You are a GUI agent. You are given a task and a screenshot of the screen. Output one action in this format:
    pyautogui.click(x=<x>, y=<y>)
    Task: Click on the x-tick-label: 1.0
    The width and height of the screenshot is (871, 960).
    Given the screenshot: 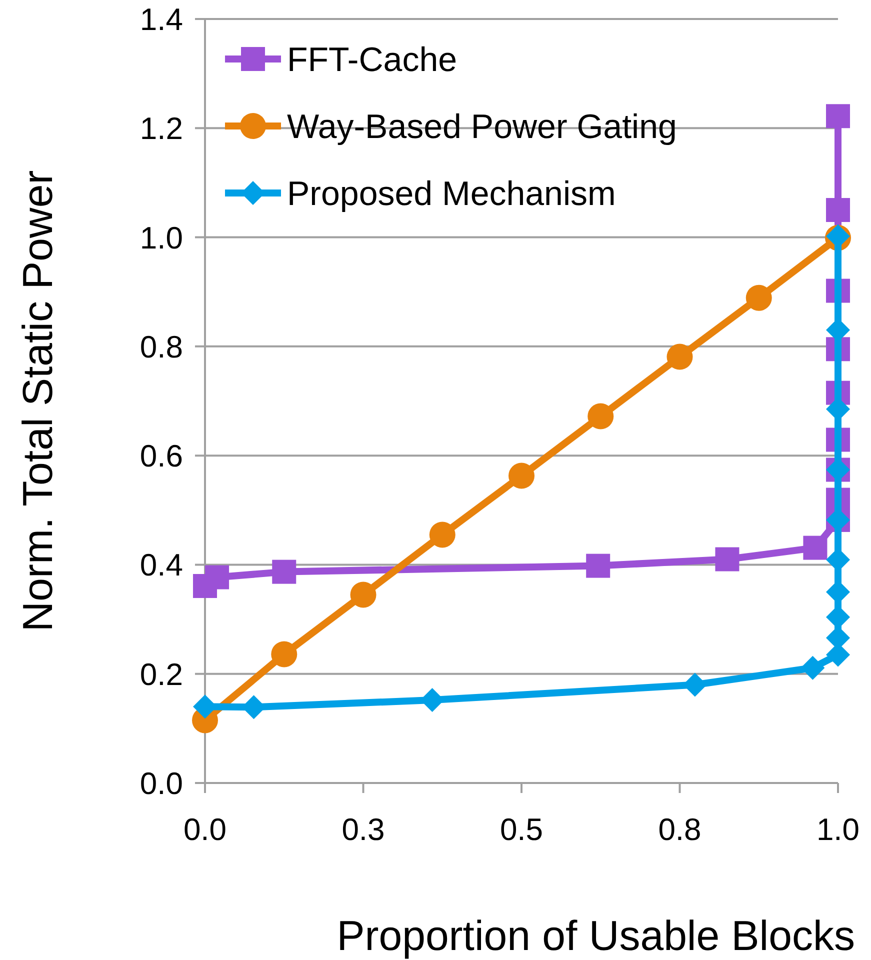 What is the action you would take?
    pyautogui.click(x=838, y=829)
    